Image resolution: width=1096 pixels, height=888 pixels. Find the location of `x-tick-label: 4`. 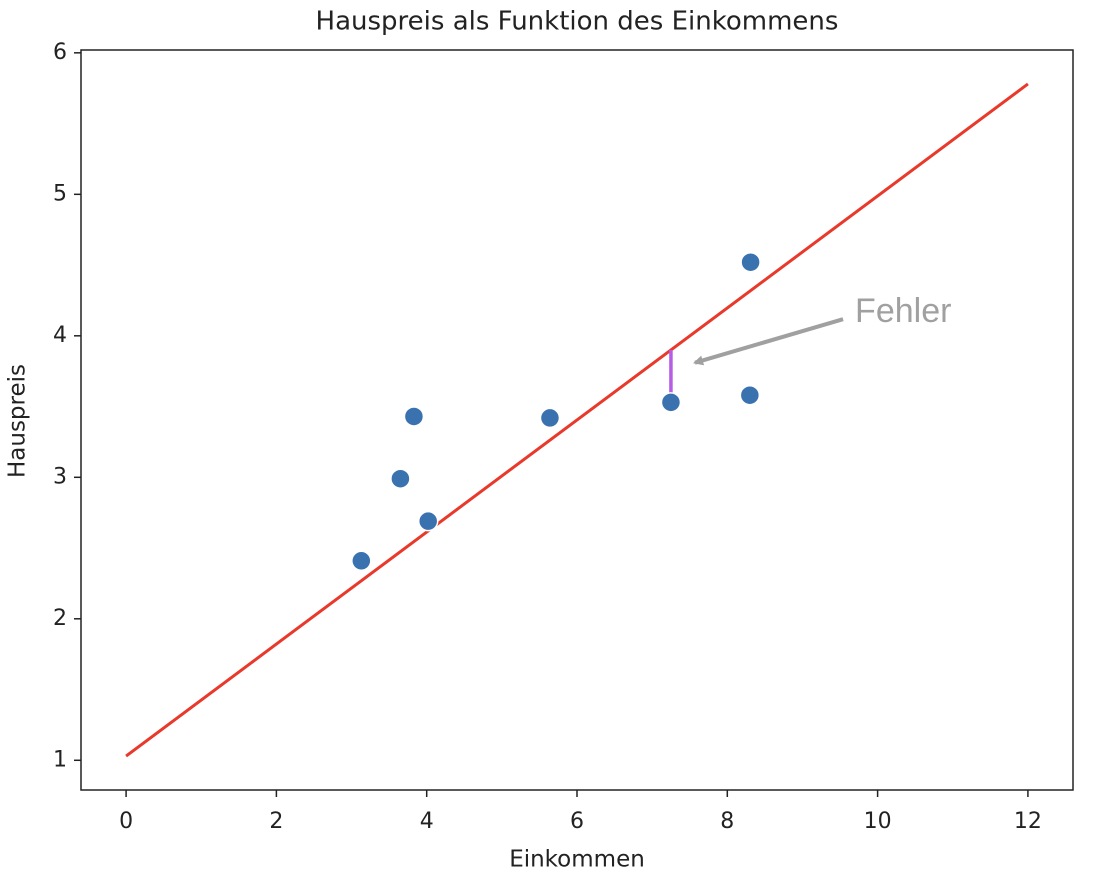

x-tick-label: 4 is located at coordinates (427, 821).